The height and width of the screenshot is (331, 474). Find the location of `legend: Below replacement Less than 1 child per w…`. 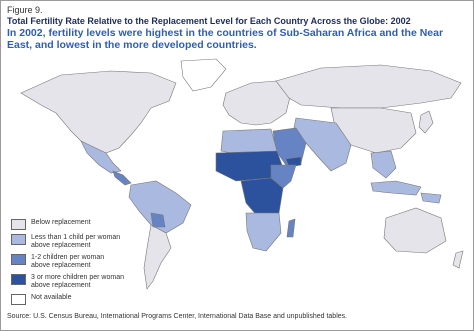

legend: Below replacement Less than 1 child per w… is located at coordinates (70, 264).